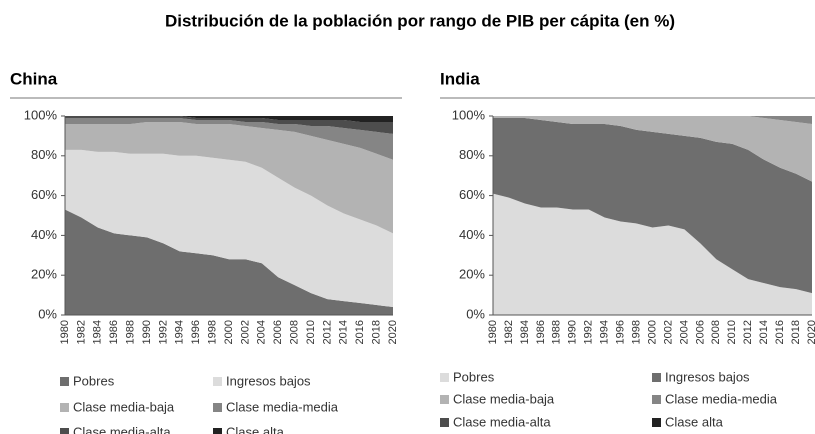 The width and height of the screenshot is (815, 434). Describe the element at coordinates (460, 78) in the screenshot. I see `chart-title: India` at that location.